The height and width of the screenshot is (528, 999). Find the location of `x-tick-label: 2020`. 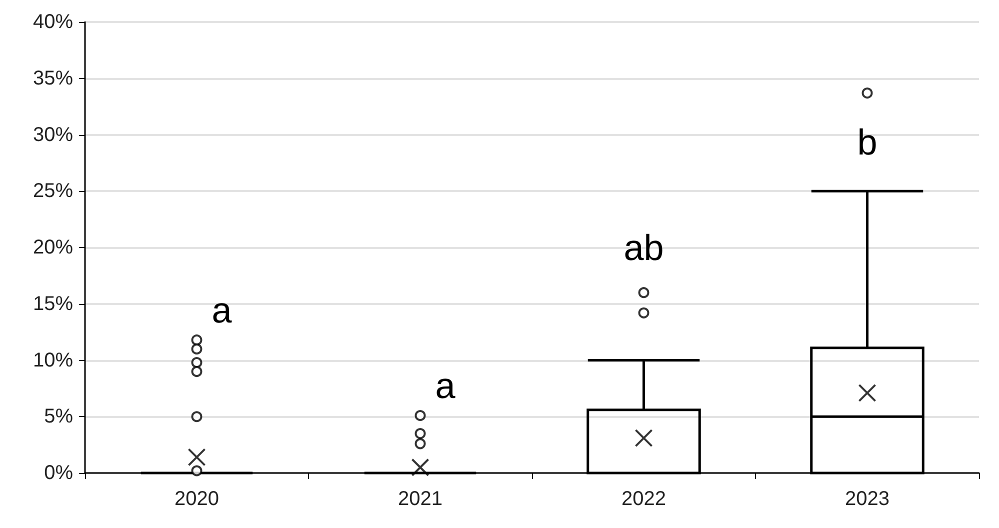

x-tick-label: 2020 is located at coordinates (196, 499).